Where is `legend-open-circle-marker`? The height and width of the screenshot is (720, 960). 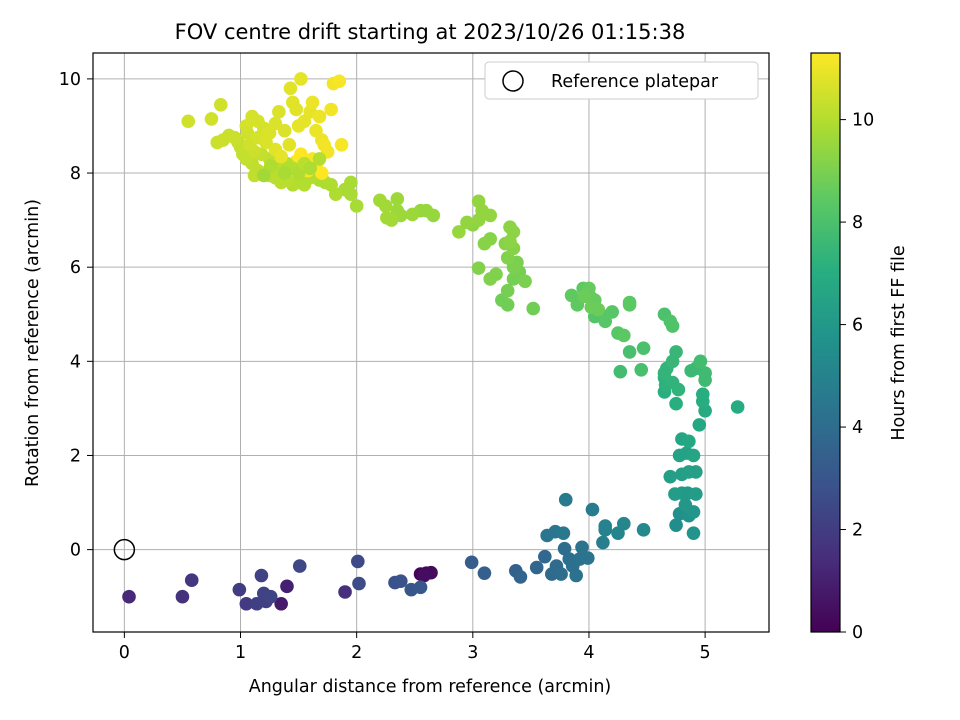
legend-open-circle-marker is located at coordinates (513, 81).